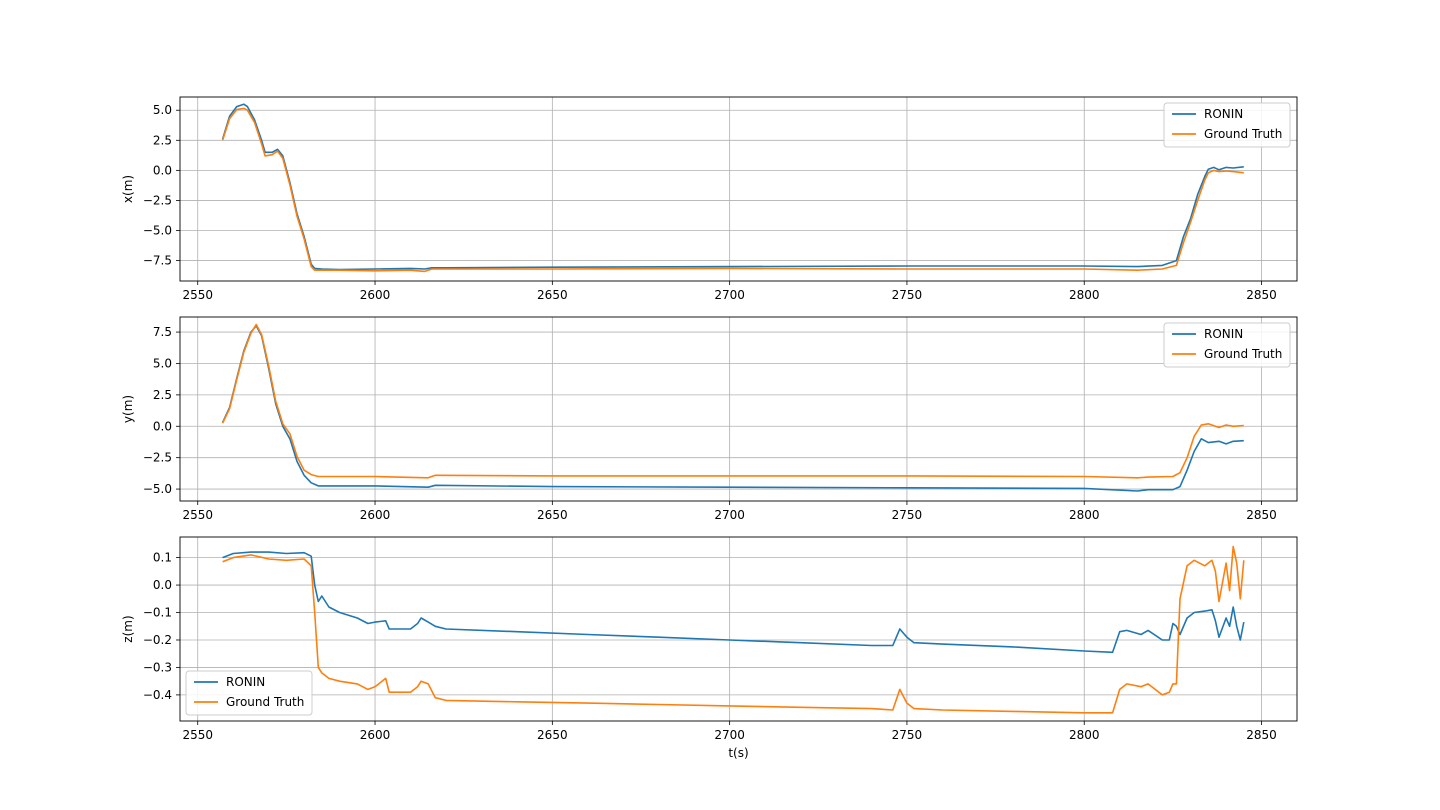 This screenshot has height=810, width=1440. What do you see at coordinates (157, 261) in the screenshot?
I see `y-tick-label: −7.5` at bounding box center [157, 261].